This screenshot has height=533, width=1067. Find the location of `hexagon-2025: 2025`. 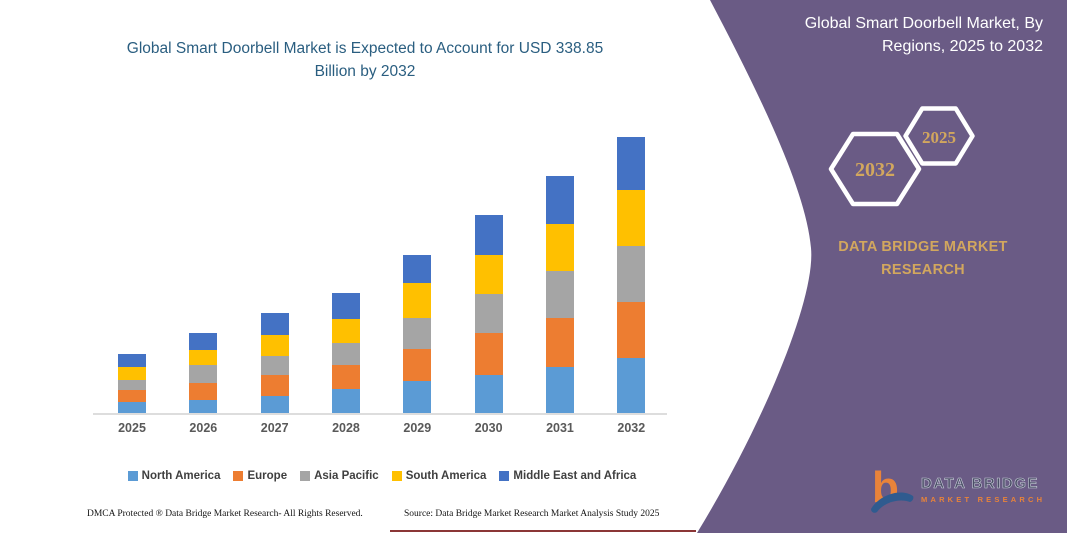

hexagon-2025: 2025 is located at coordinates (939, 136).